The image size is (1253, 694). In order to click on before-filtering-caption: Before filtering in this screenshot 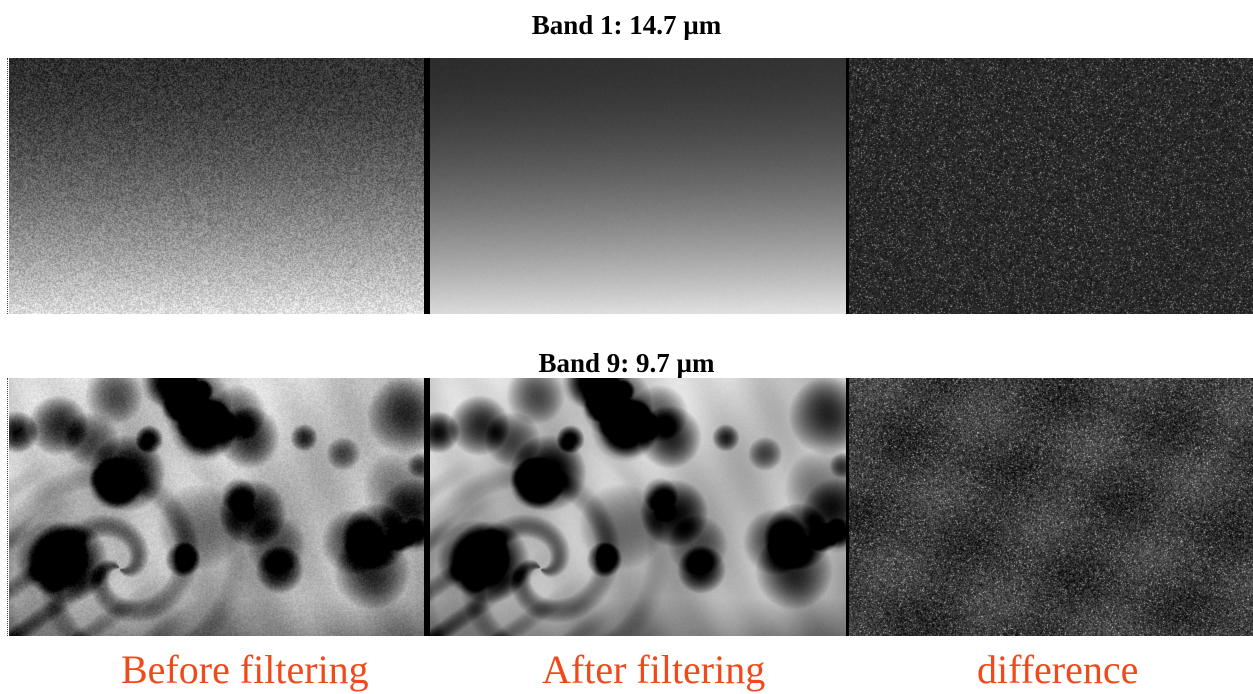, I will do `click(245, 669)`.